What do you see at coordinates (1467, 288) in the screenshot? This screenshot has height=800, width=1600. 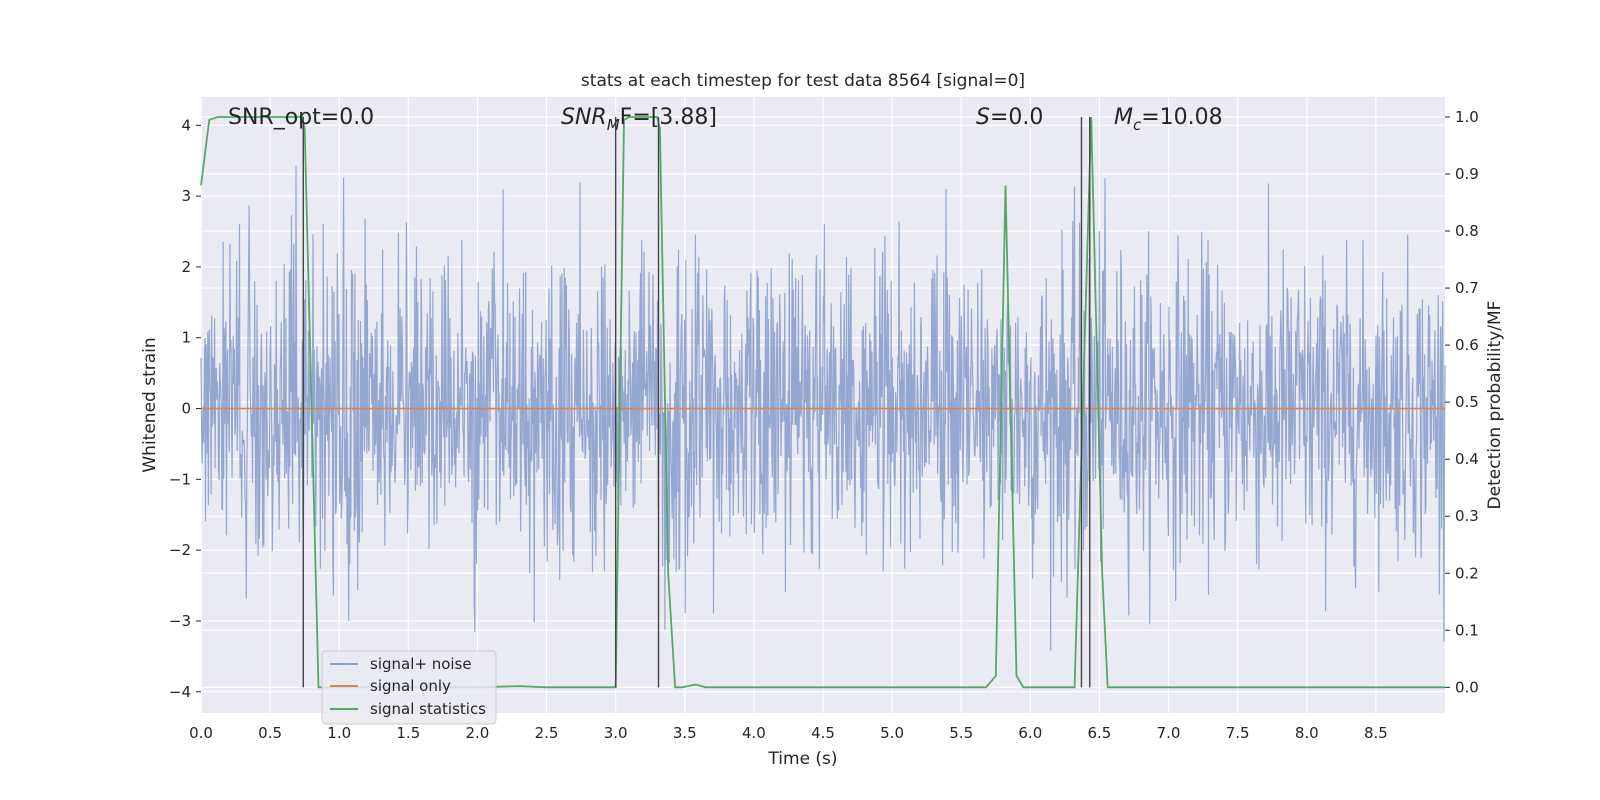 I see `y-tick-label-right: 0.7` at bounding box center [1467, 288].